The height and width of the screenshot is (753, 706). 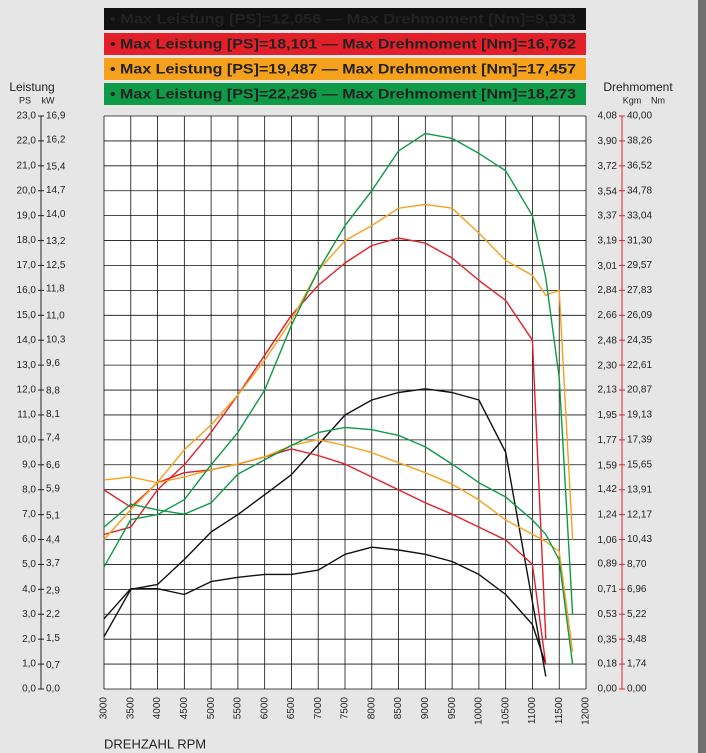 What do you see at coordinates (53, 638) in the screenshot?
I see `kw-tick-label: 1,5` at bounding box center [53, 638].